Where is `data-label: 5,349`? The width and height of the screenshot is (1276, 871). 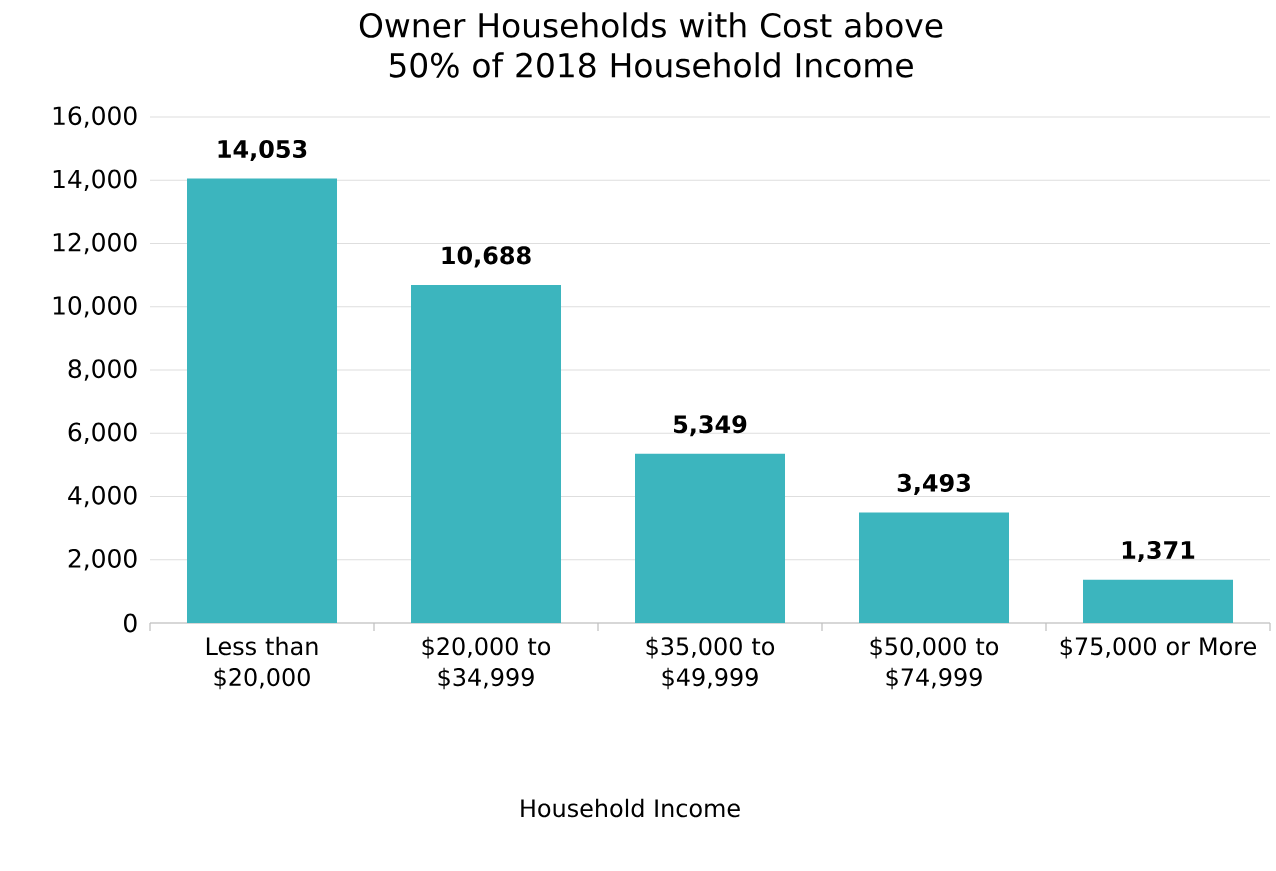
data-label: 5,349 is located at coordinates (710, 426).